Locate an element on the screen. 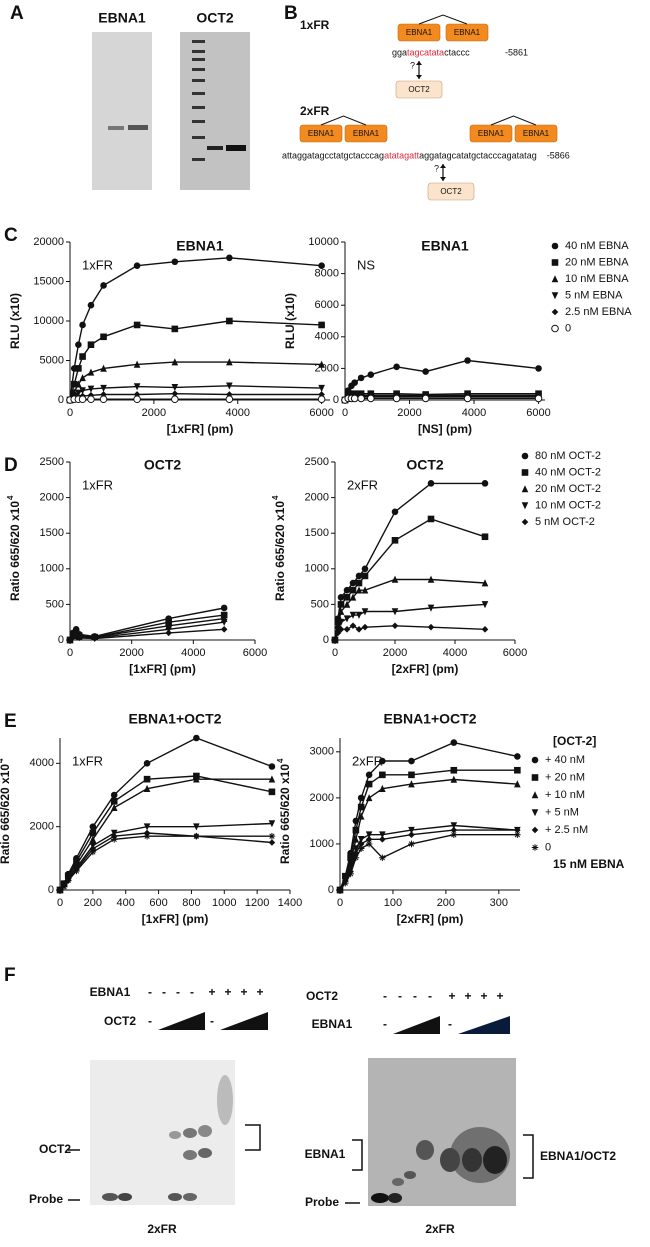  y-tick-label: 1000 is located at coordinates (322, 844).